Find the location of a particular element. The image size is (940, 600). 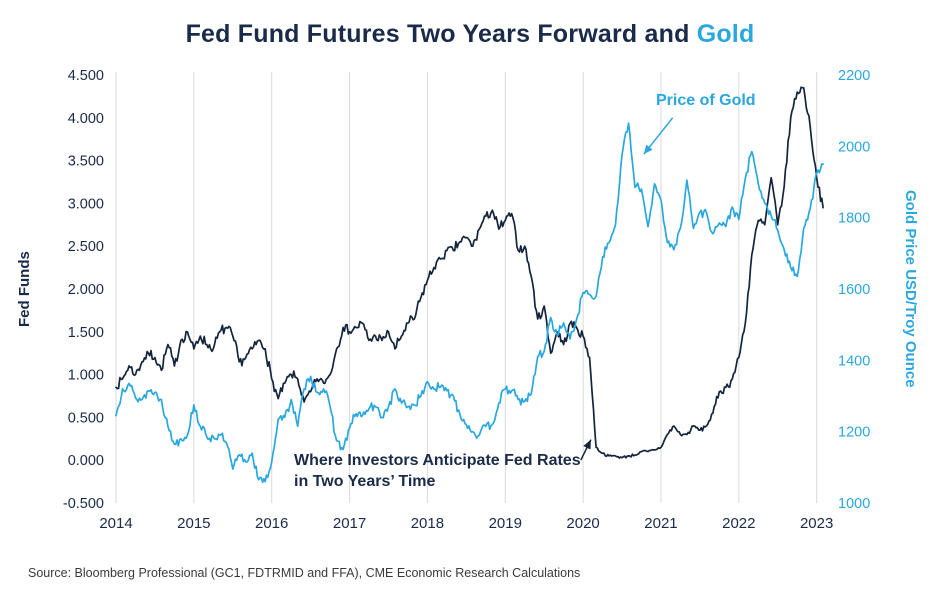

left-axis-tick: 1.000 is located at coordinates (86, 376).